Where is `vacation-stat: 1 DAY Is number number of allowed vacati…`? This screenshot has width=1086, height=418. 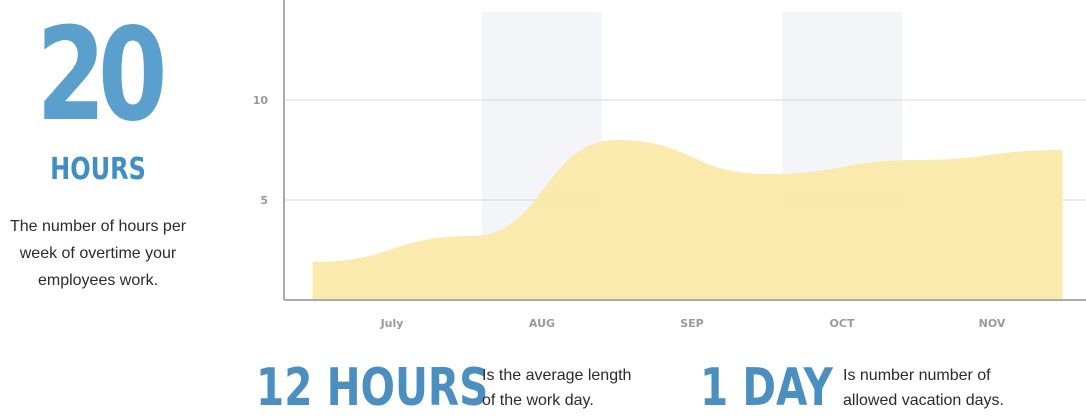
vacation-stat: 1 DAY Is number number of allowed vacati… is located at coordinates (785, 384).